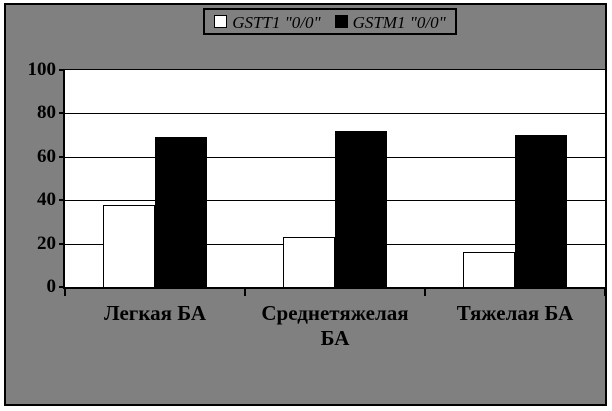 The height and width of the screenshot is (411, 612). Describe the element at coordinates (541, 211) in the screenshot. I see `bar-series1-cat2` at that location.